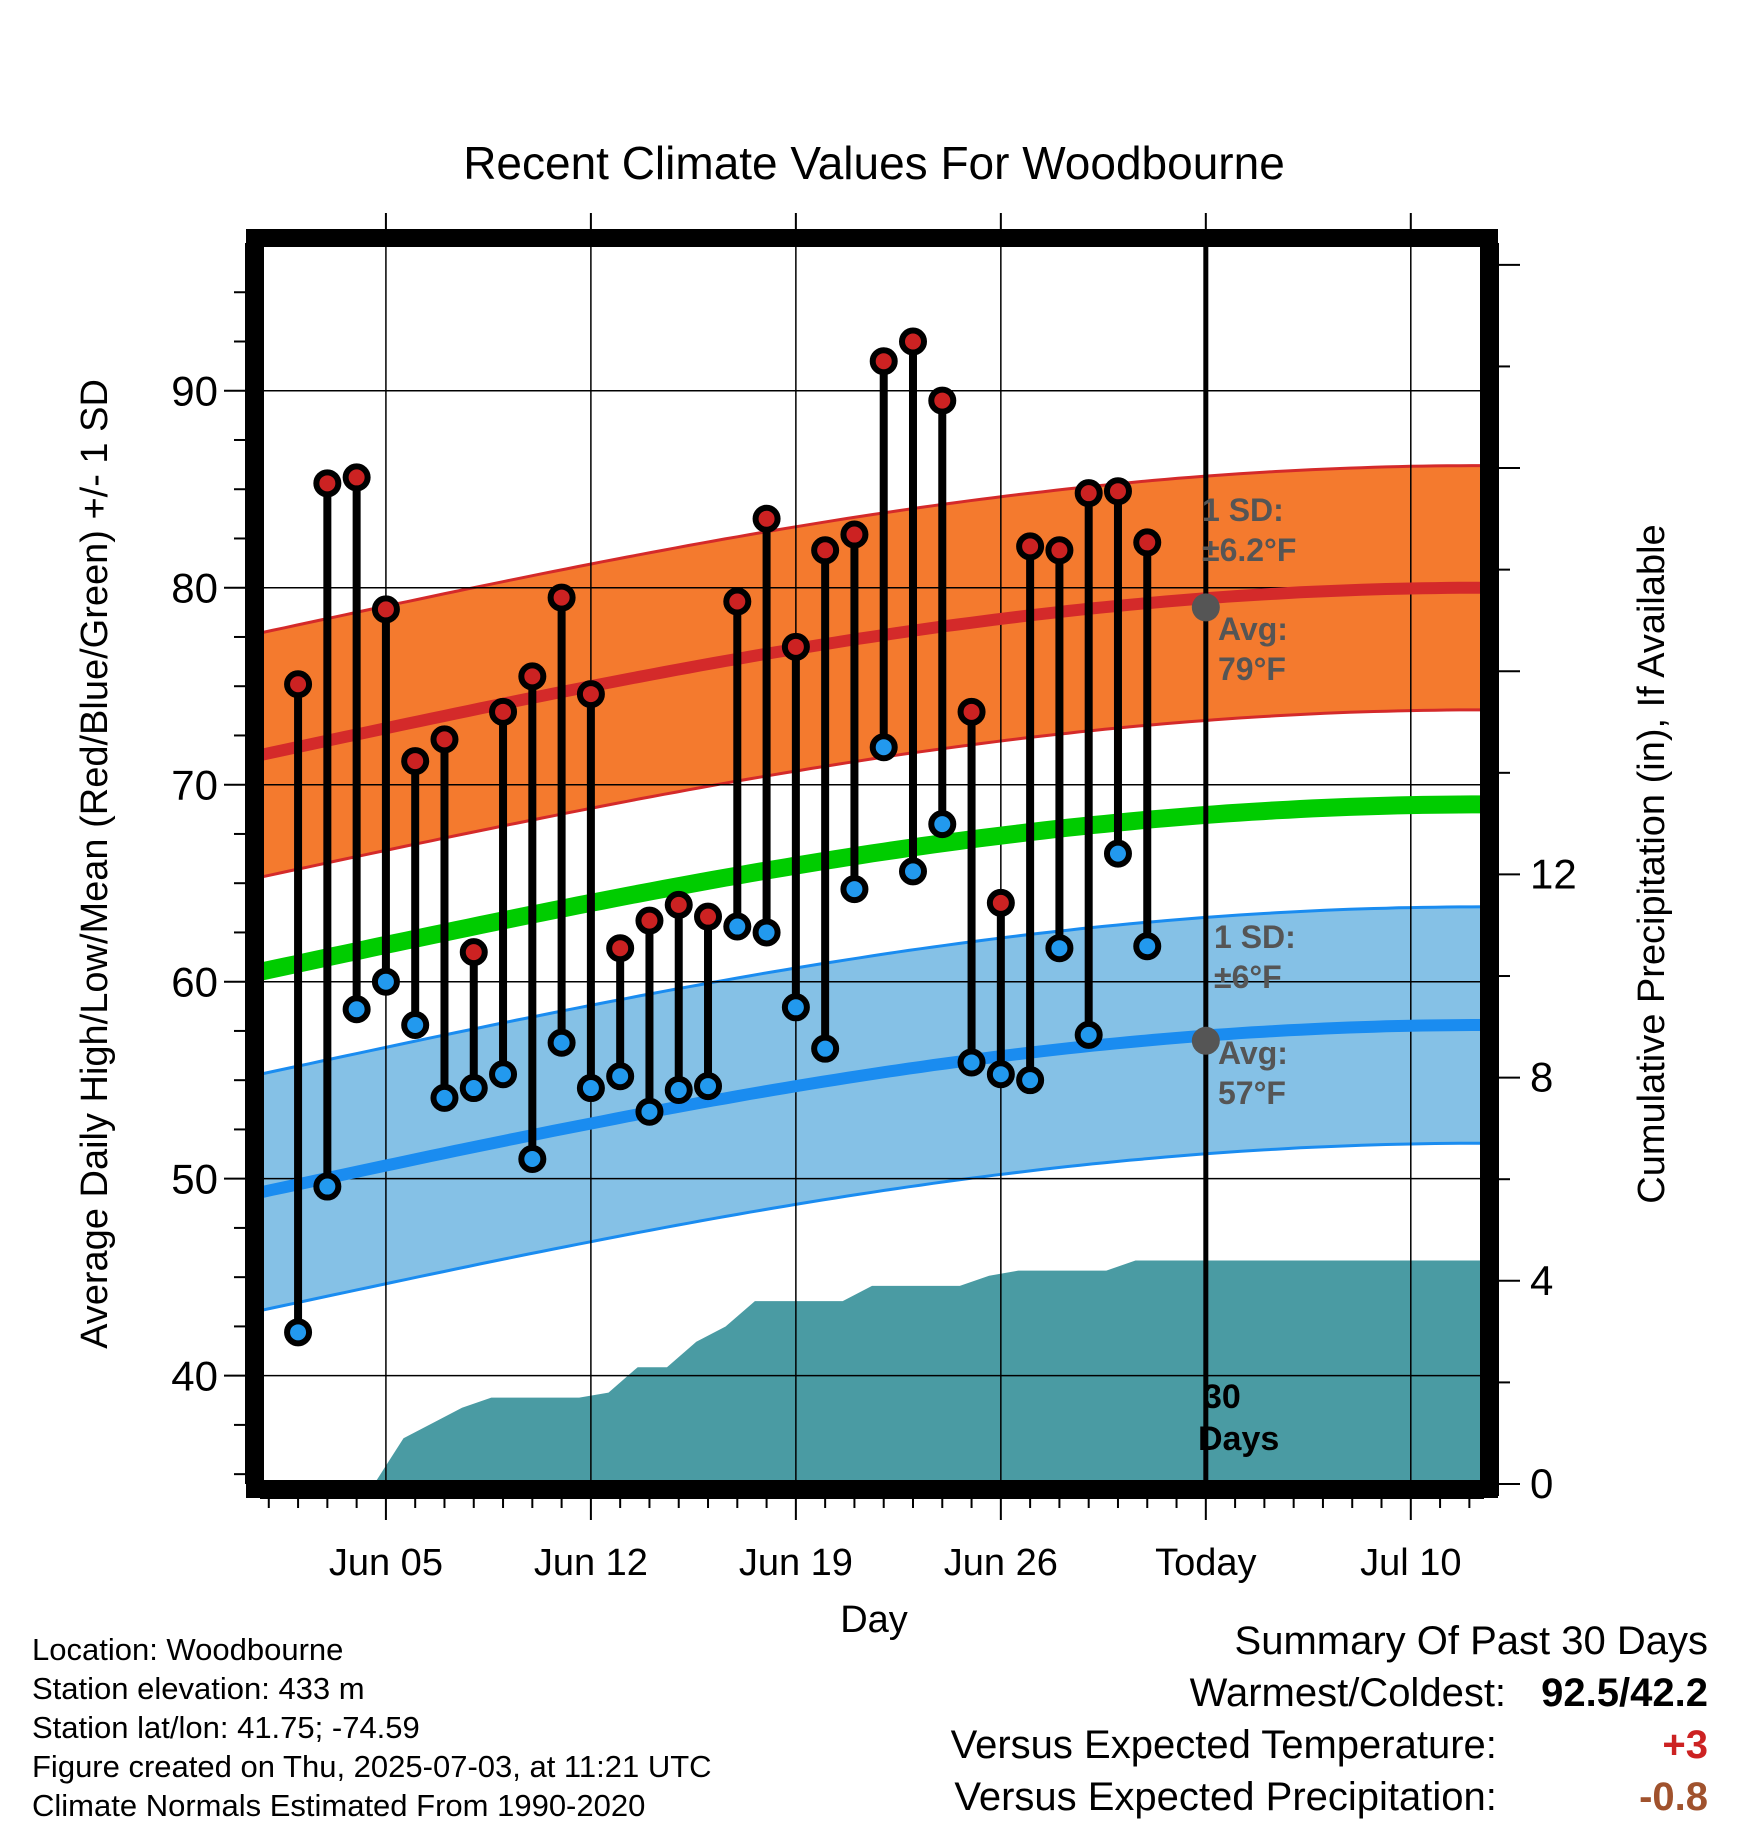 The width and height of the screenshot is (1748, 1828). Describe the element at coordinates (194, 588) in the screenshot. I see `y-tick-label: 80` at that location.